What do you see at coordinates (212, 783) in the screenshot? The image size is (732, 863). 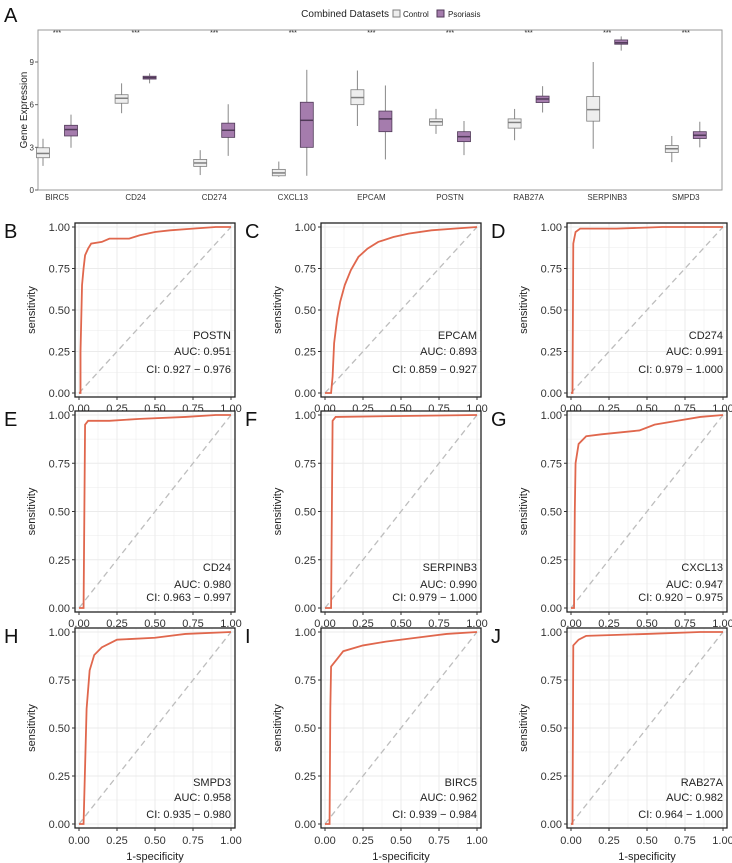 I see `gene-label: SMPD3` at bounding box center [212, 783].